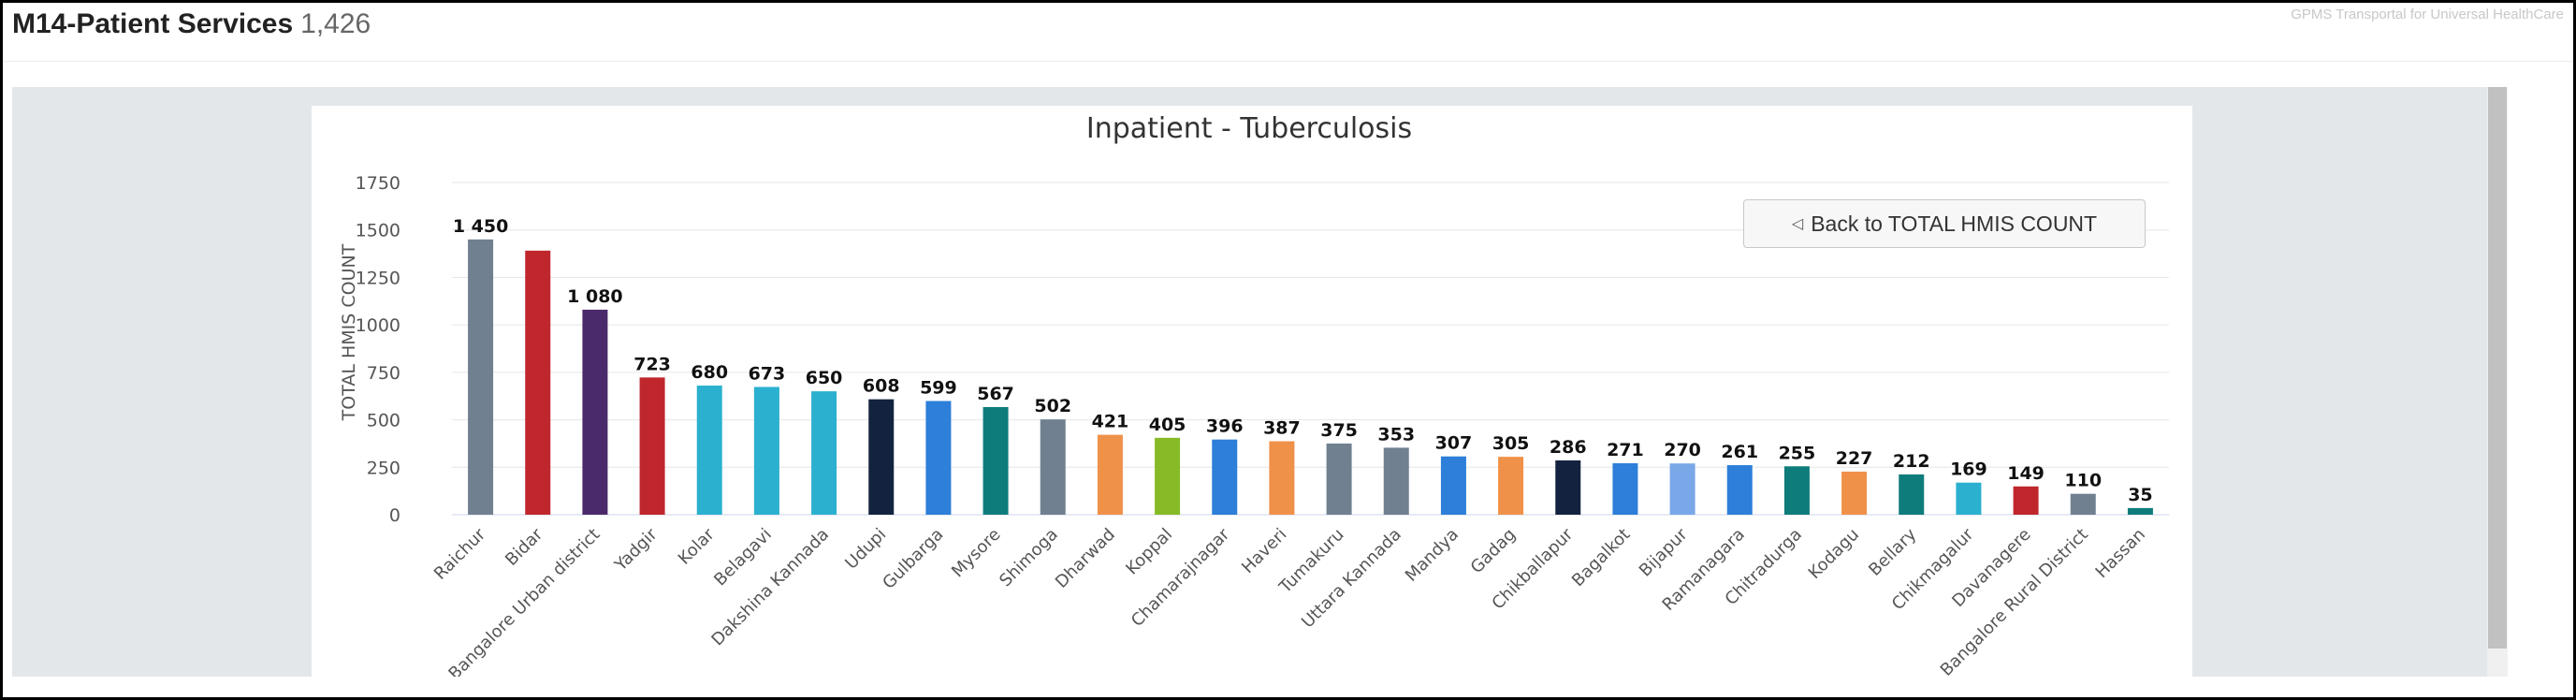  Describe the element at coordinates (1511, 486) in the screenshot. I see `bar-gadag` at that location.